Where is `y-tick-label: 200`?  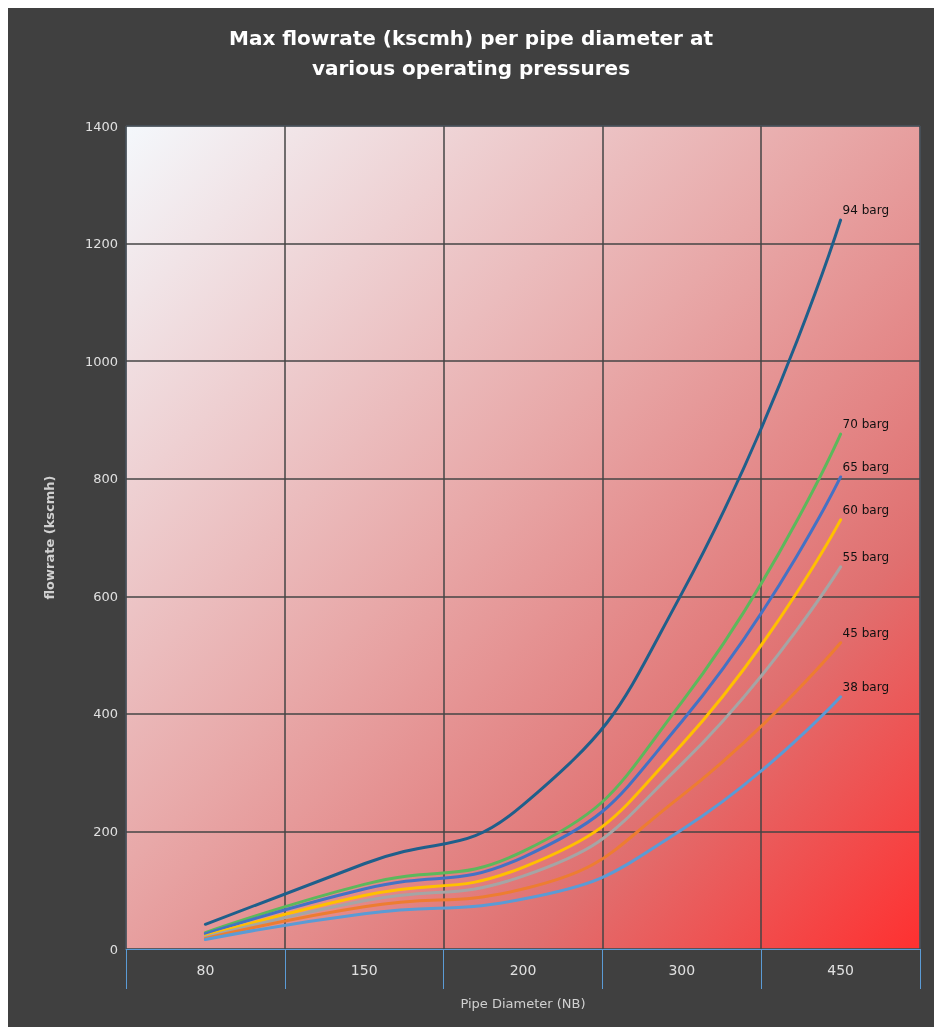 y-tick-label: 200 is located at coordinates (105, 831).